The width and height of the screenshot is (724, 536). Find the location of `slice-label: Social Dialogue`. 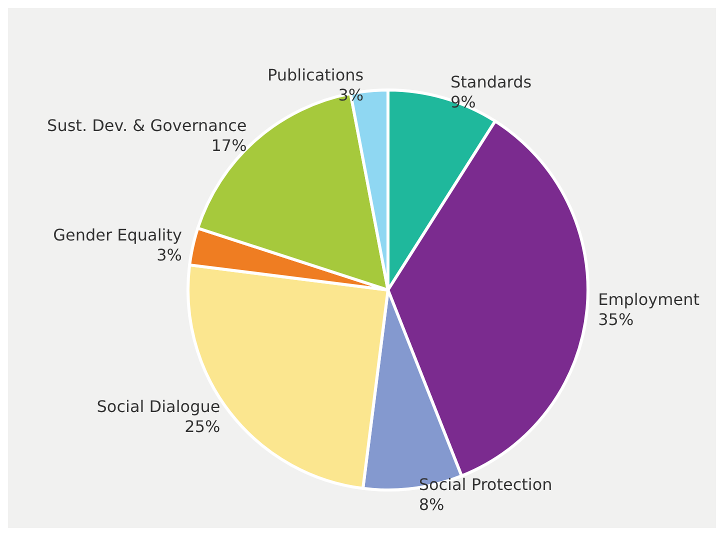

slice-label: Social Dialogue is located at coordinates (158, 406).